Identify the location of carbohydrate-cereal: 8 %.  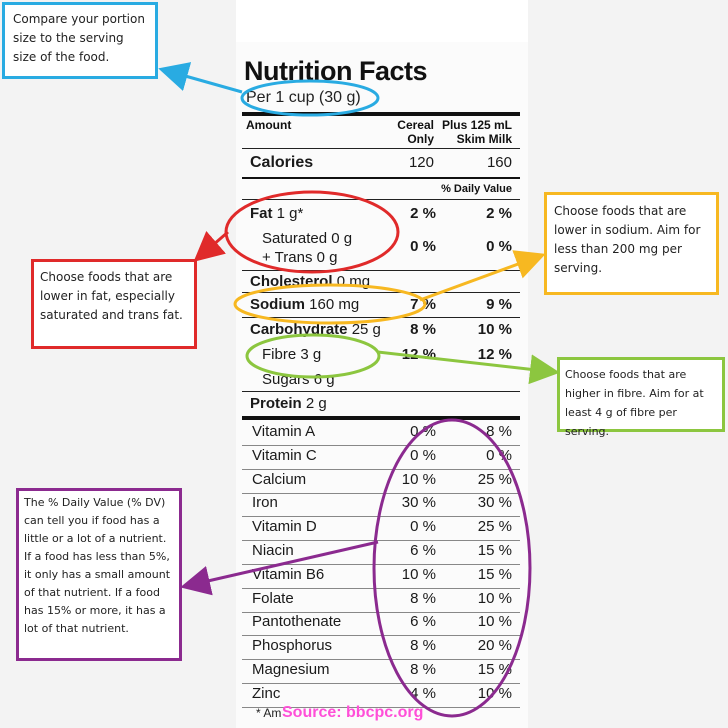
(423, 329).